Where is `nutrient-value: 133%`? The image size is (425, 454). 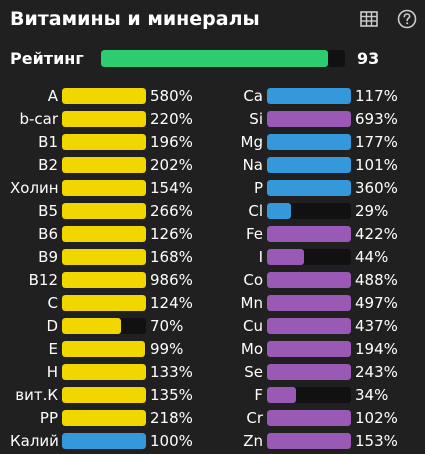
nutrient-value: 133% is located at coordinates (171, 372).